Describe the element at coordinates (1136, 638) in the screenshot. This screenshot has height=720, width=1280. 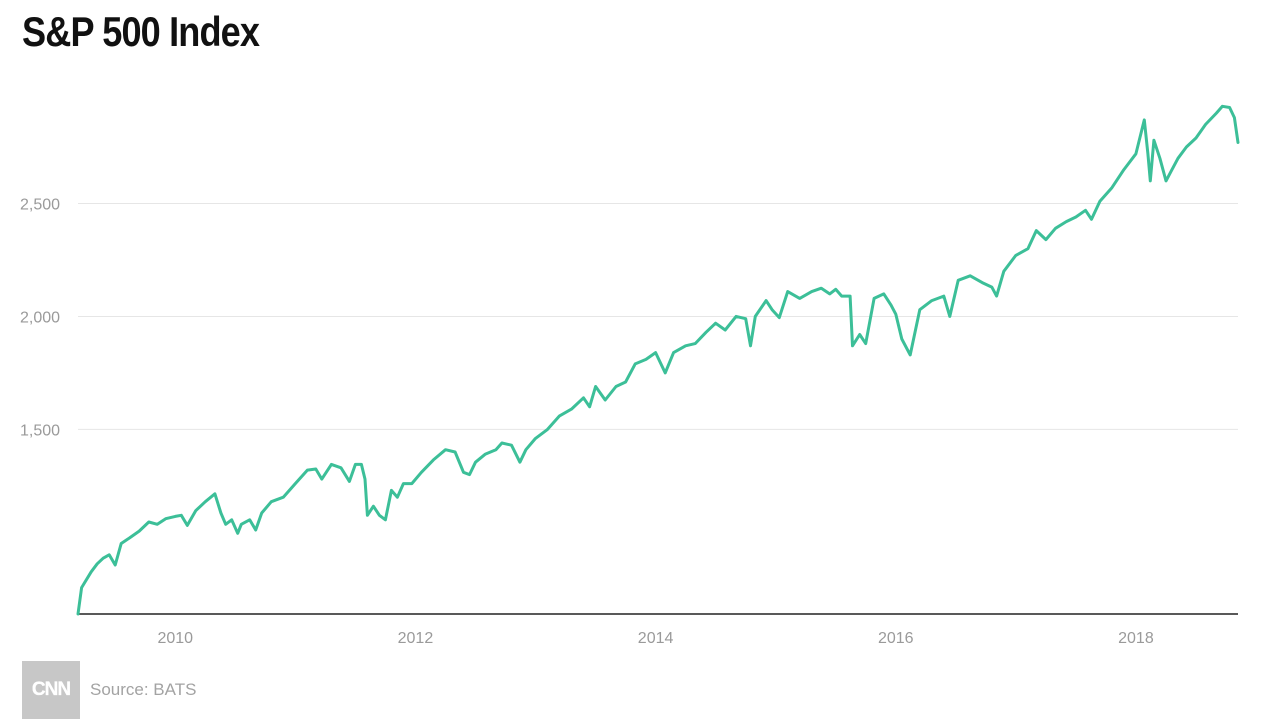
I see `x-tick-label: 2018` at that location.